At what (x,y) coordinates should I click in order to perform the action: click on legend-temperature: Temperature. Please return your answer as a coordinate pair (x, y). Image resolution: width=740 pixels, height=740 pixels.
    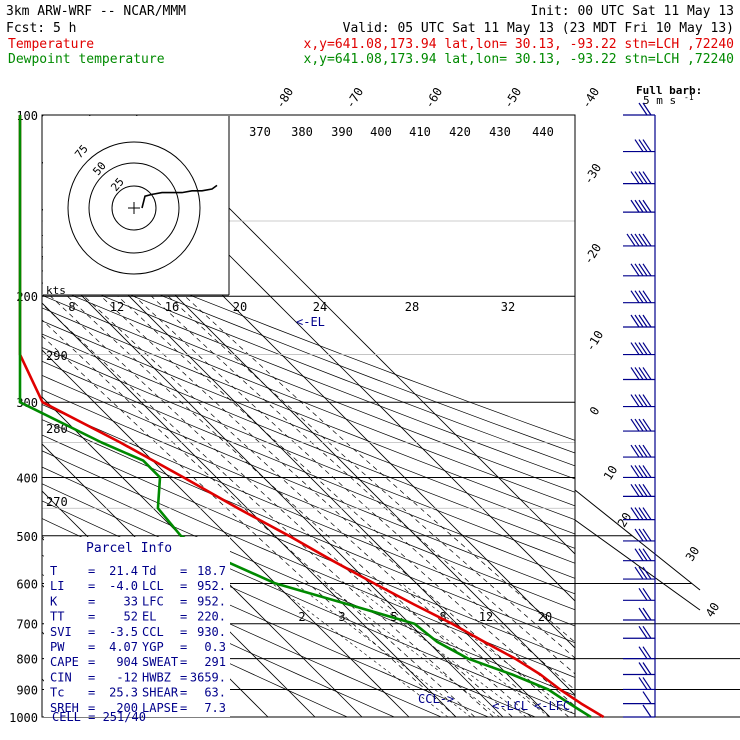
    Looking at the image, I should click on (51, 44).